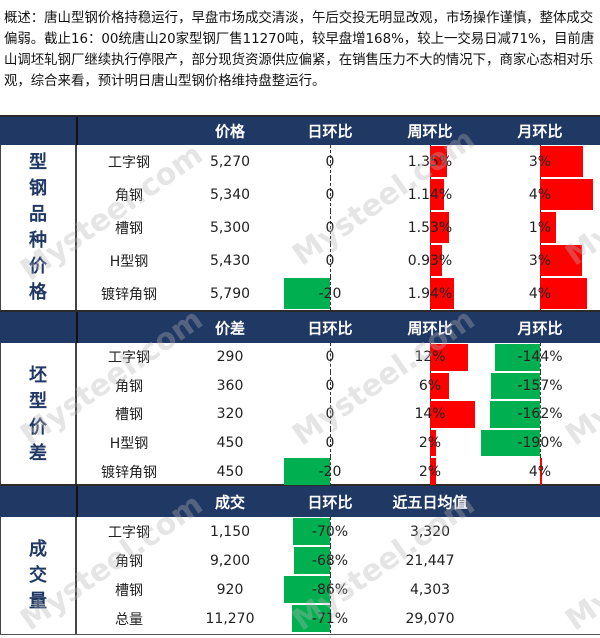  I want to click on table-row: 槽钢 920 -86% 4,303, so click(338, 589).